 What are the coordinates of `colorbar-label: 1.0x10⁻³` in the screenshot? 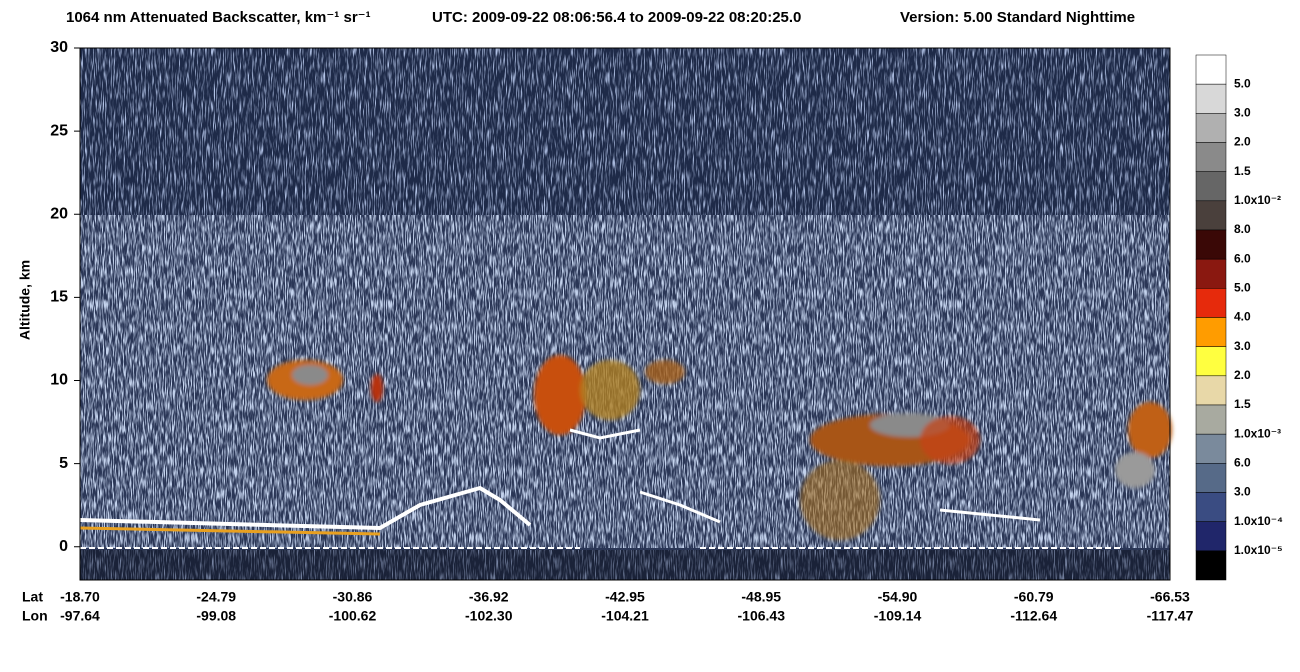 It's located at (1257, 433).